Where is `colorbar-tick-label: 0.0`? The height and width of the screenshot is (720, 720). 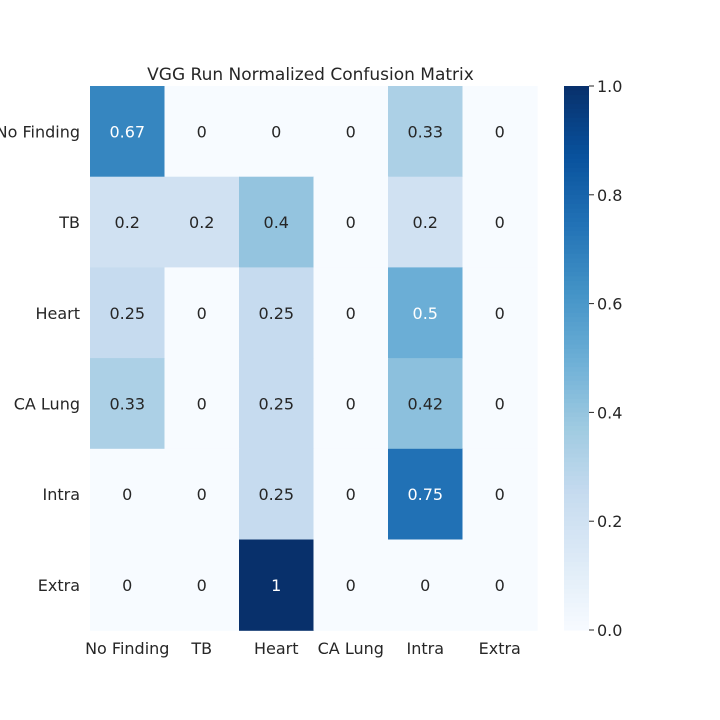 colorbar-tick-label: 0.0 is located at coordinates (609, 630).